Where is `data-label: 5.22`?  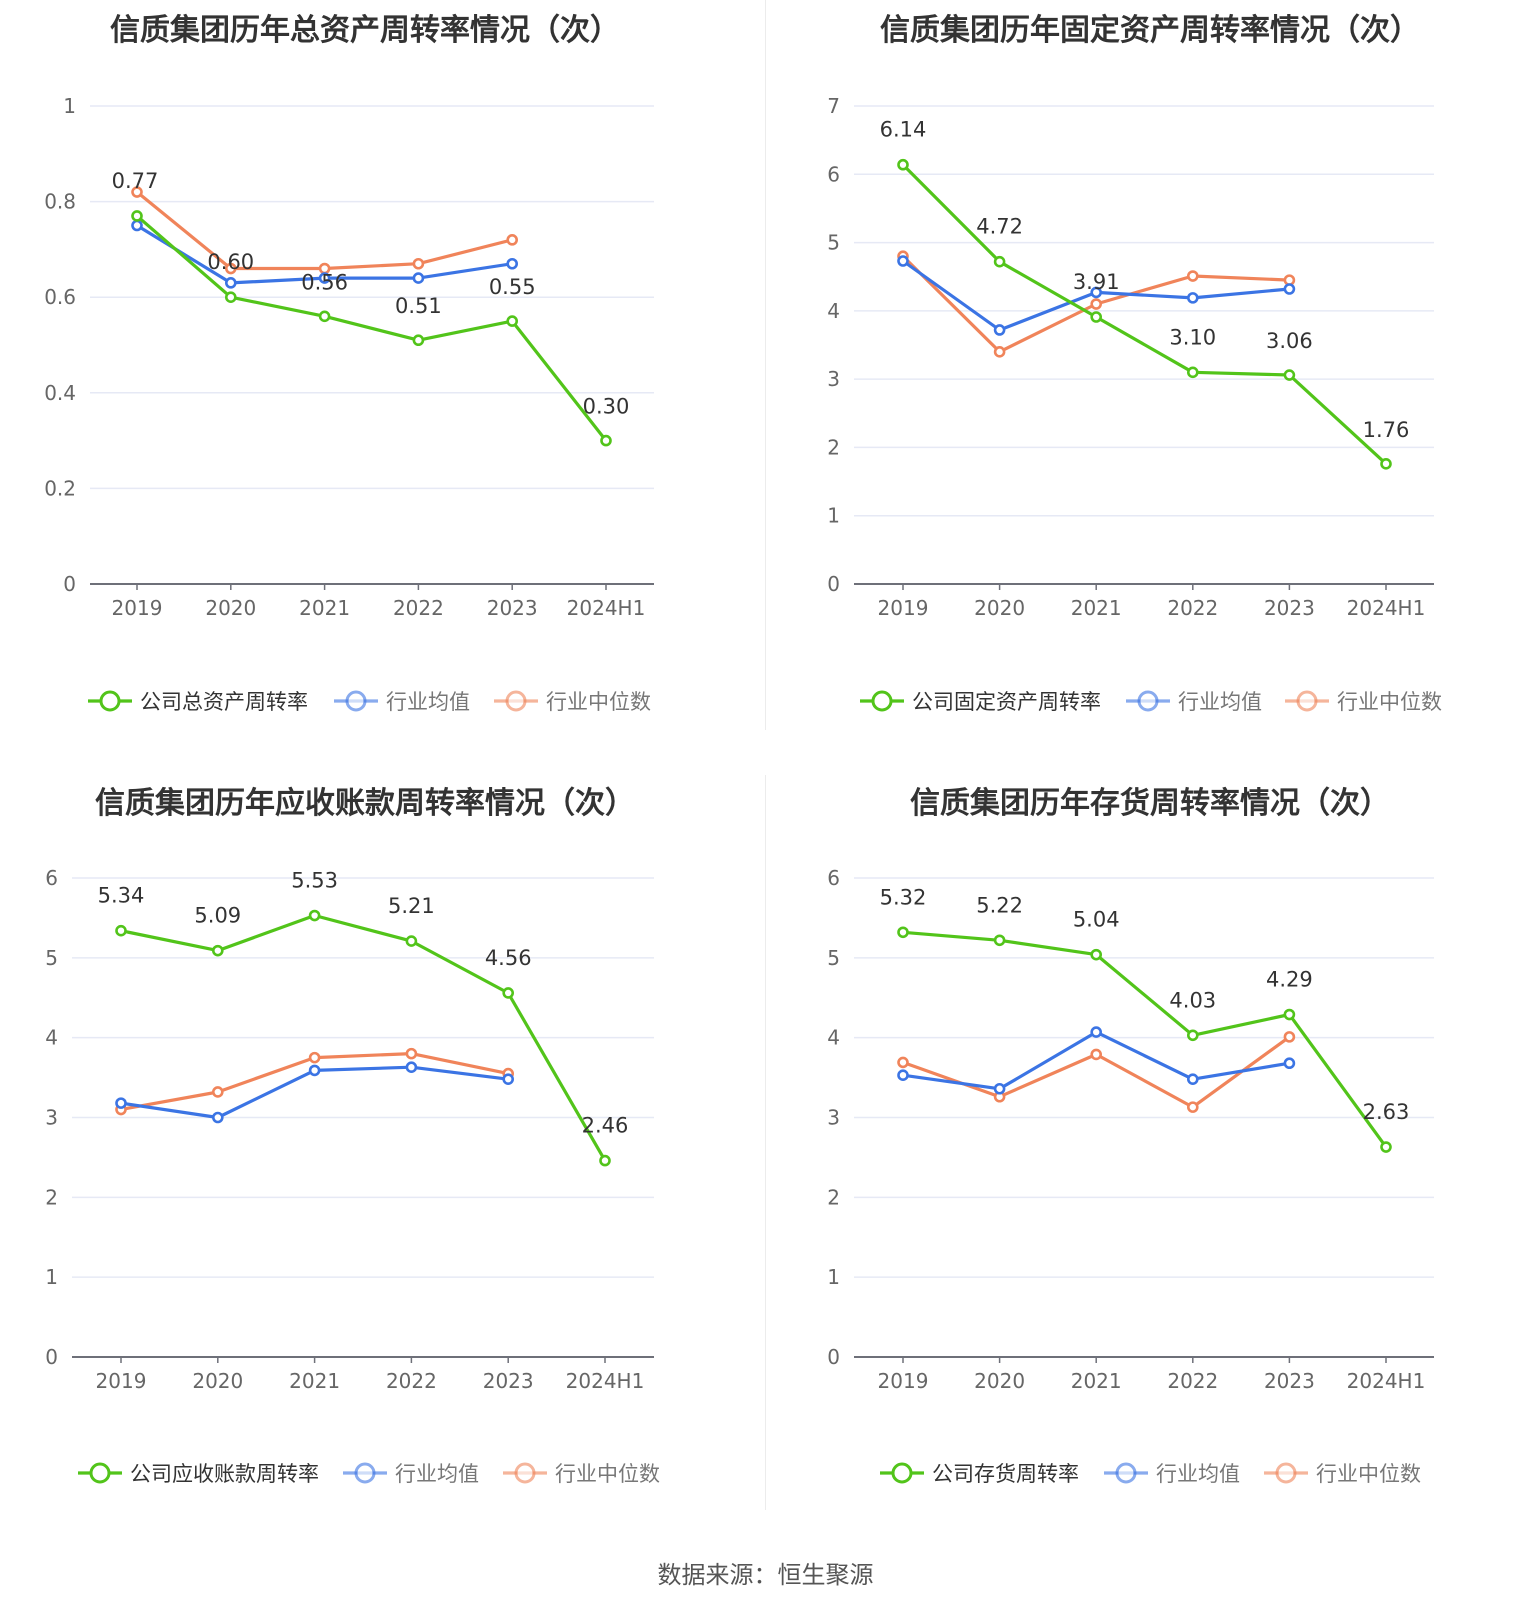
data-label: 5.22 is located at coordinates (999, 905).